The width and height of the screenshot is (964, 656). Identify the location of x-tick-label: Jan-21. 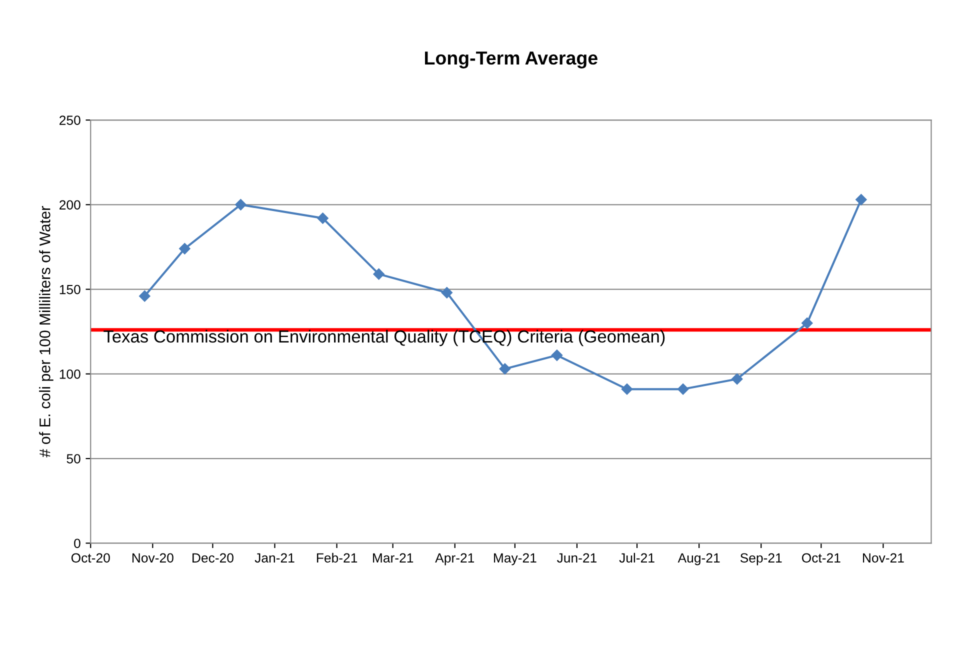
(274, 558).